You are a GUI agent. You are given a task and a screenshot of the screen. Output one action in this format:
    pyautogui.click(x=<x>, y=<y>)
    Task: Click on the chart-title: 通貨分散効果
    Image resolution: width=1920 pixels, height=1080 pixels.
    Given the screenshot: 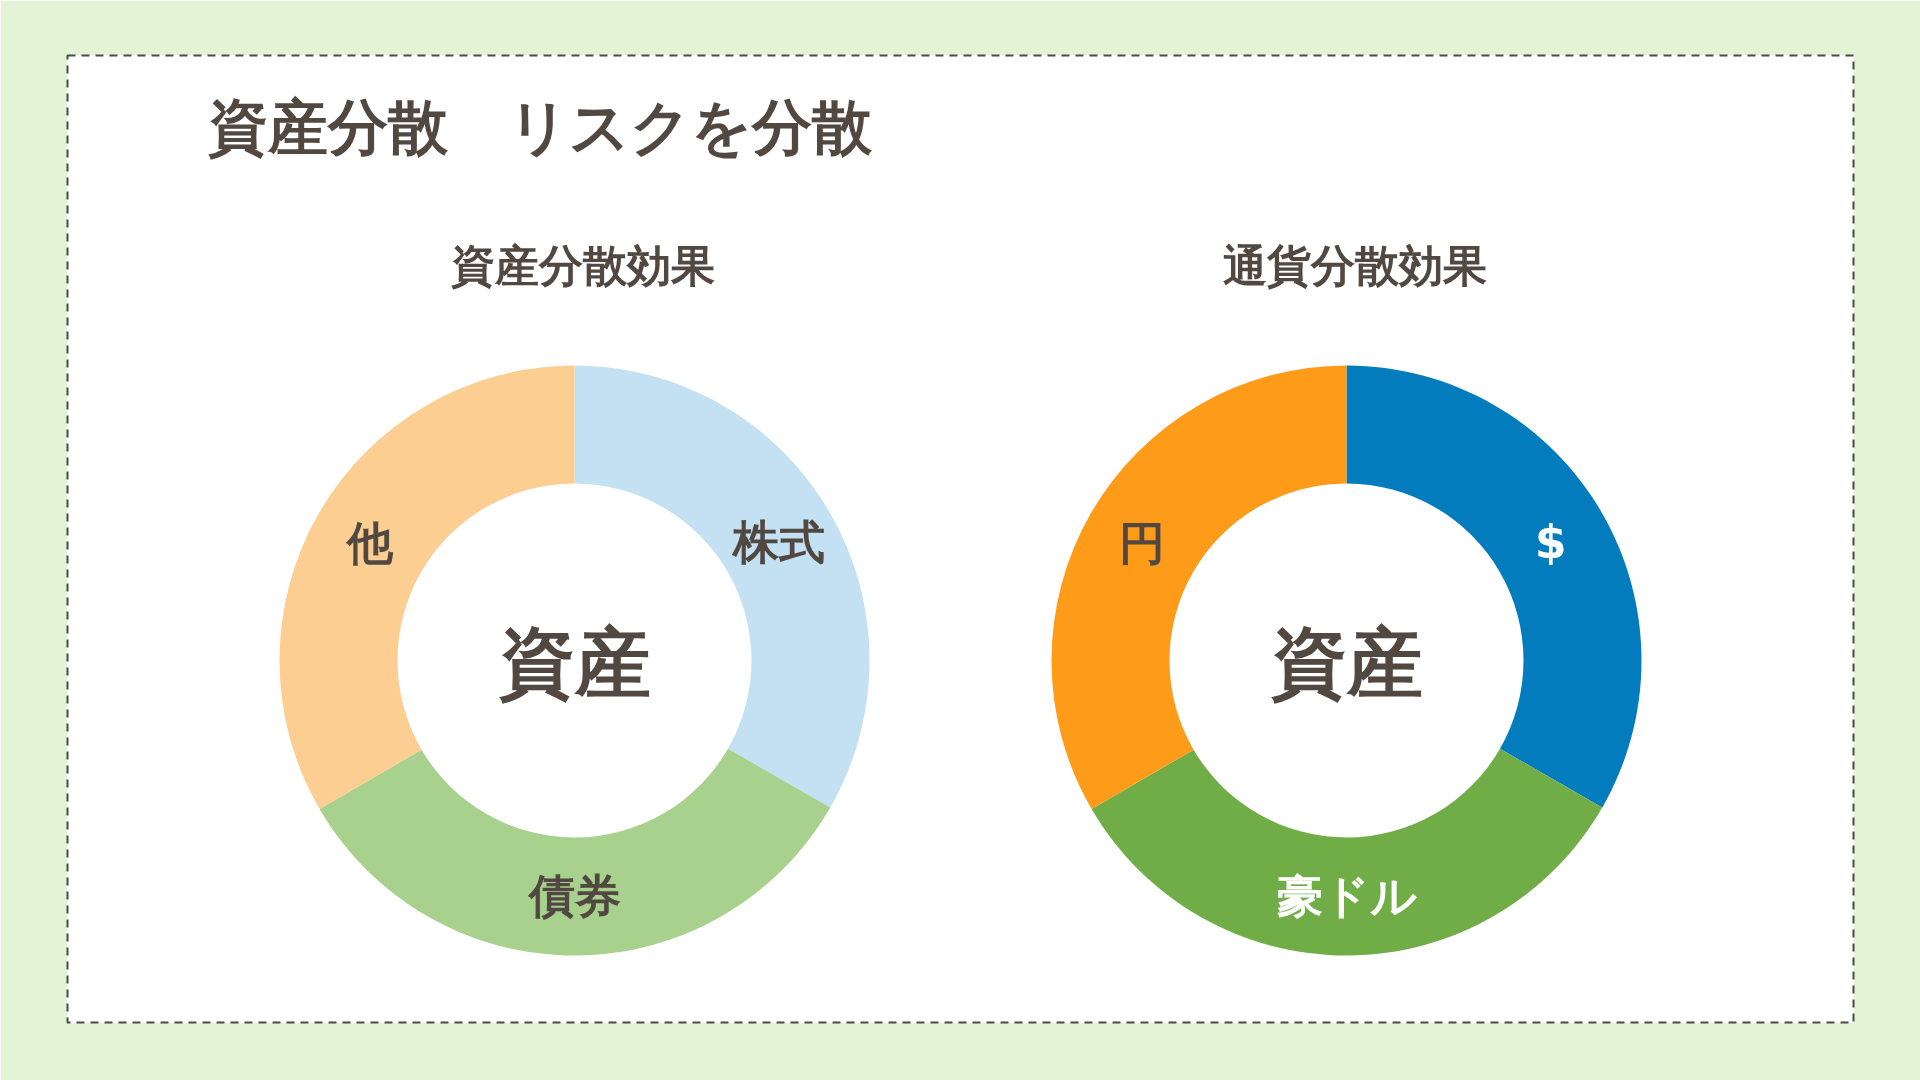 What is the action you would take?
    pyautogui.click(x=1354, y=265)
    